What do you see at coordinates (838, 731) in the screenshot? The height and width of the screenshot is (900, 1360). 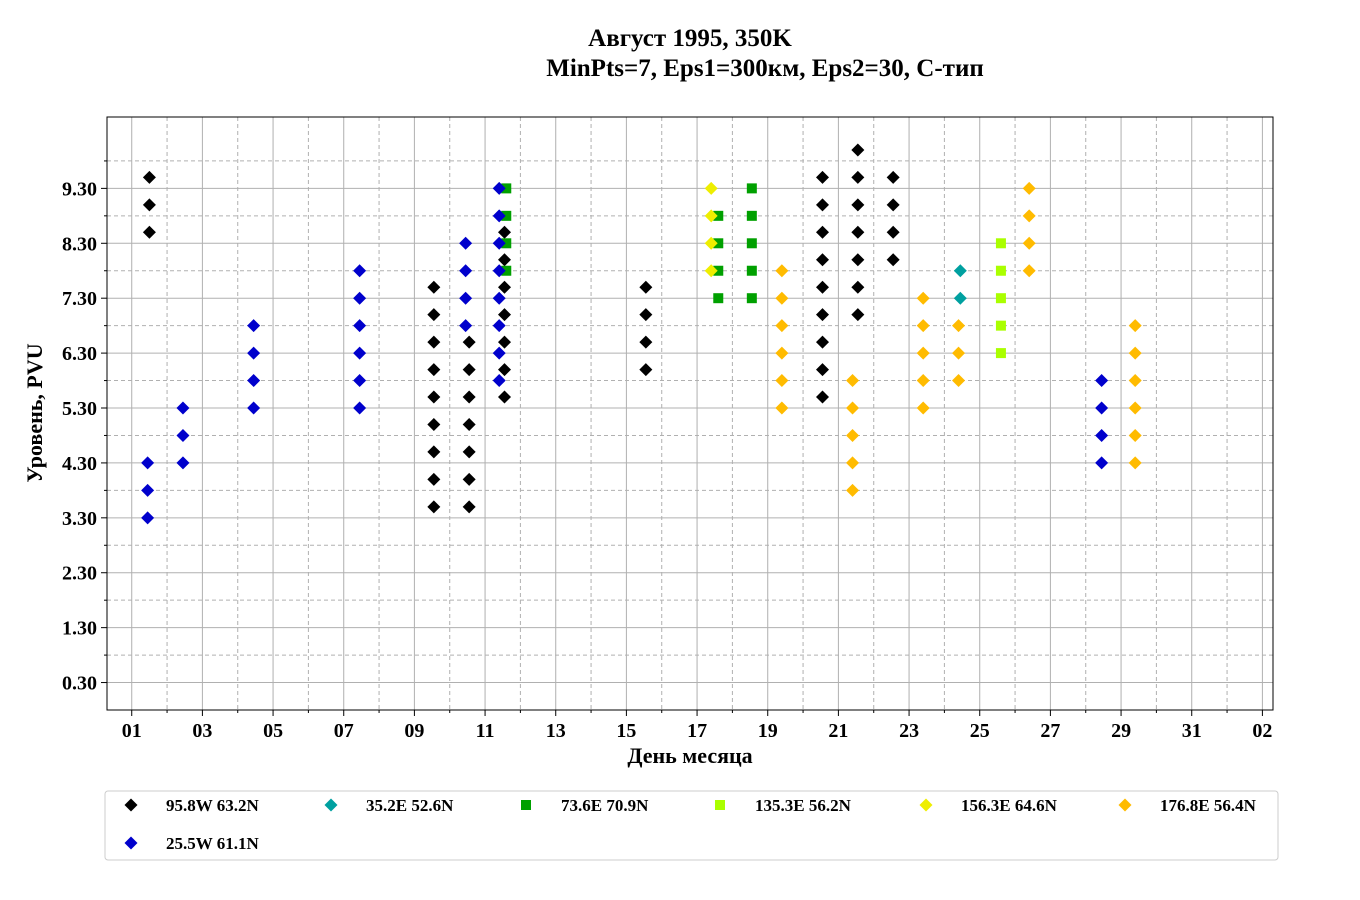 I see `x-tick-label: 21` at bounding box center [838, 731].